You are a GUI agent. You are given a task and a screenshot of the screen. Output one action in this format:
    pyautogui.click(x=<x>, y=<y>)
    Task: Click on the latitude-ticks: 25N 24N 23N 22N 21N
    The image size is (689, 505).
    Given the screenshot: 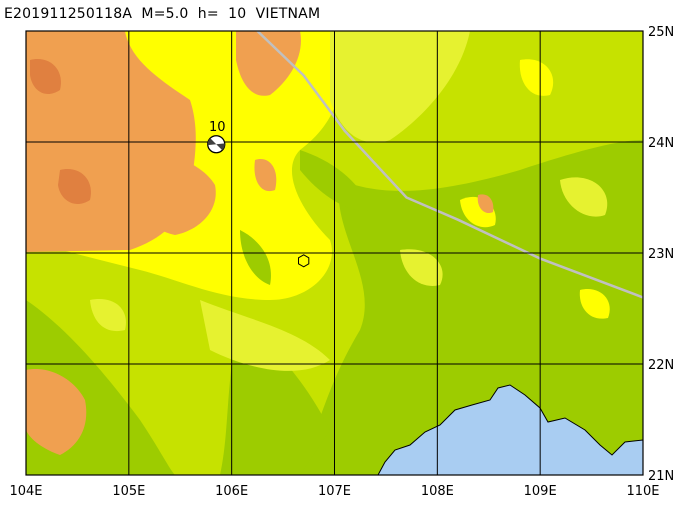 What is the action you would take?
    pyautogui.click(x=661, y=254)
    